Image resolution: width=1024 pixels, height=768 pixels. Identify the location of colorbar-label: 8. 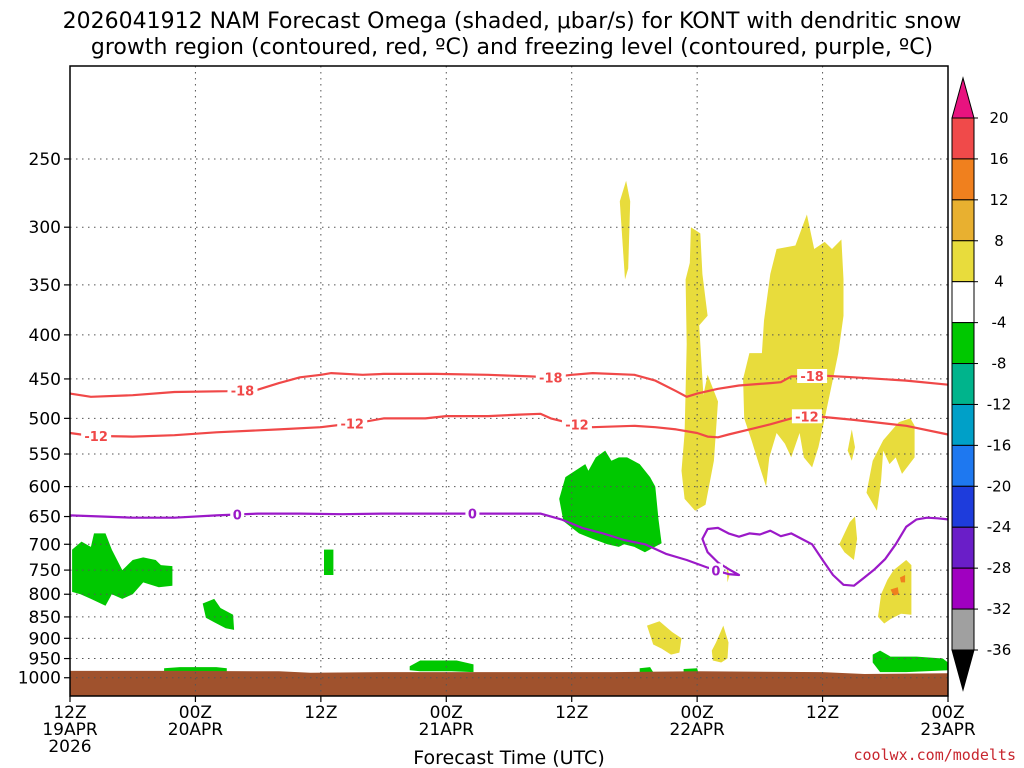
(999, 241).